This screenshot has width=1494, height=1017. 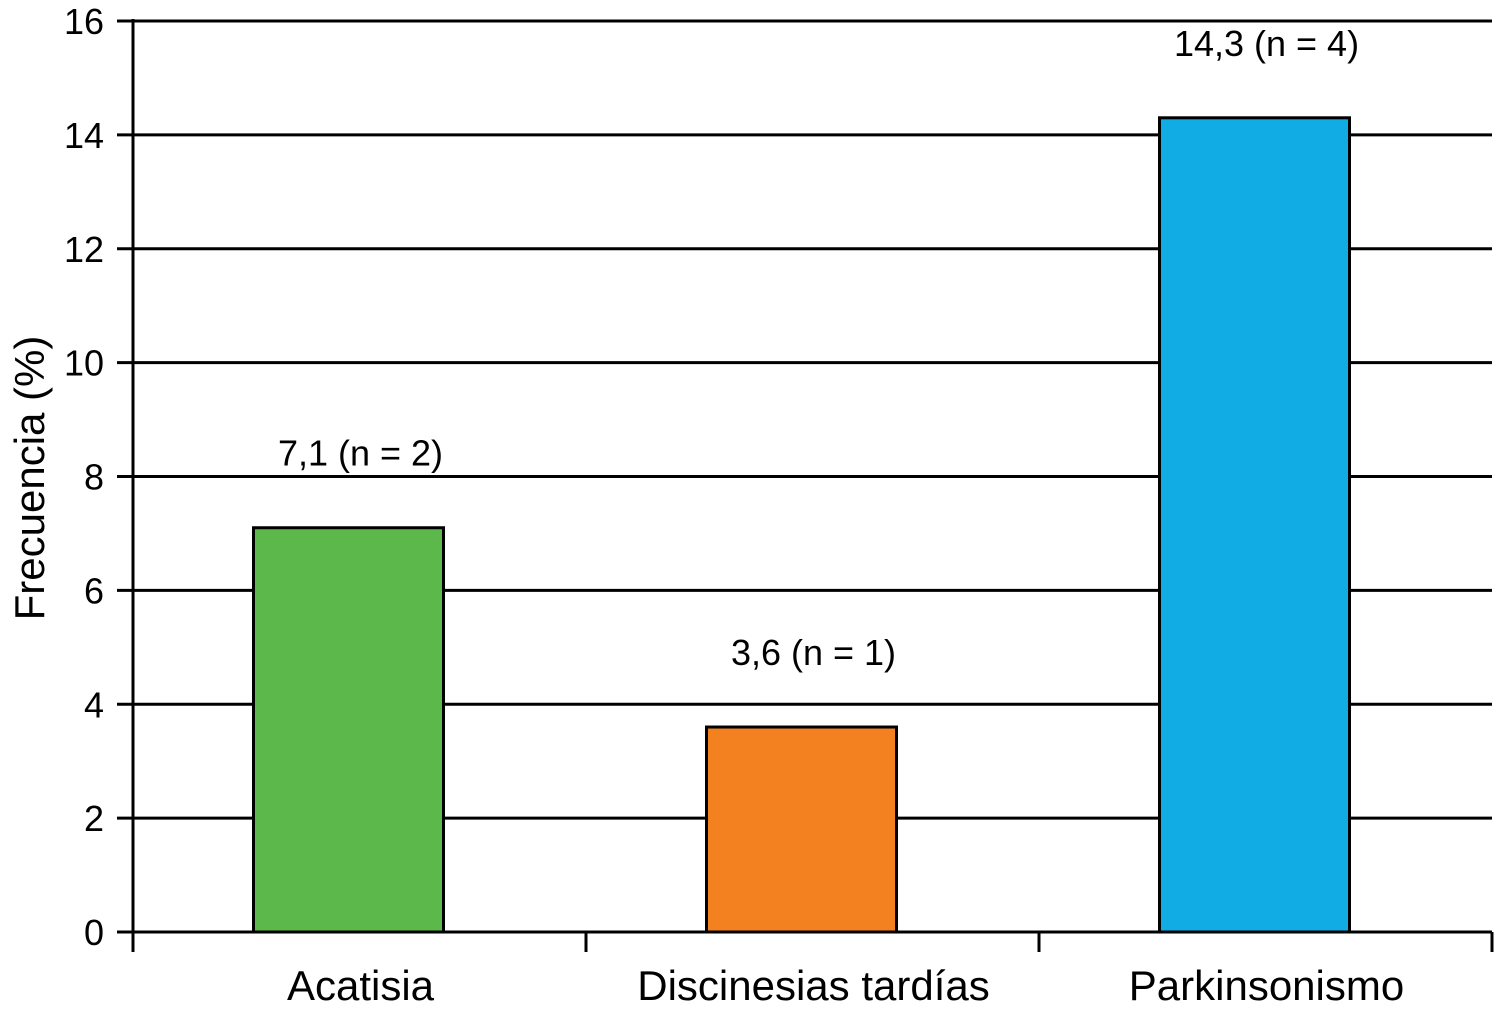 What do you see at coordinates (94, 590) in the screenshot?
I see `y-tick-label: 6` at bounding box center [94, 590].